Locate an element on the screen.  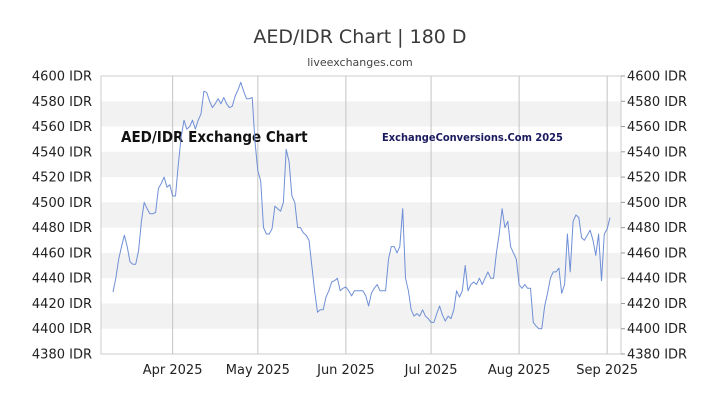
y-tick-label-right: 4400 IDR is located at coordinates (657, 329).